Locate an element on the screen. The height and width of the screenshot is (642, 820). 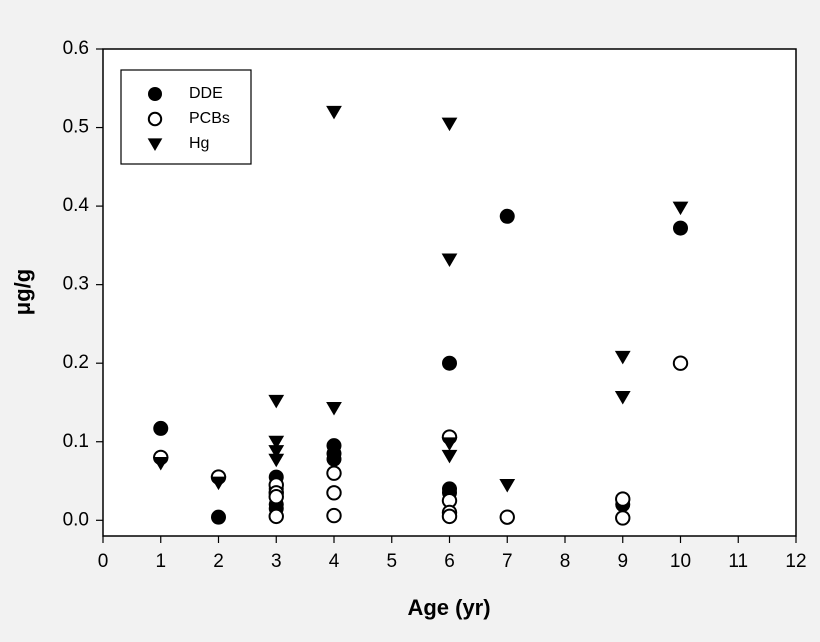
x-tick-label: 10 is located at coordinates (680, 561).